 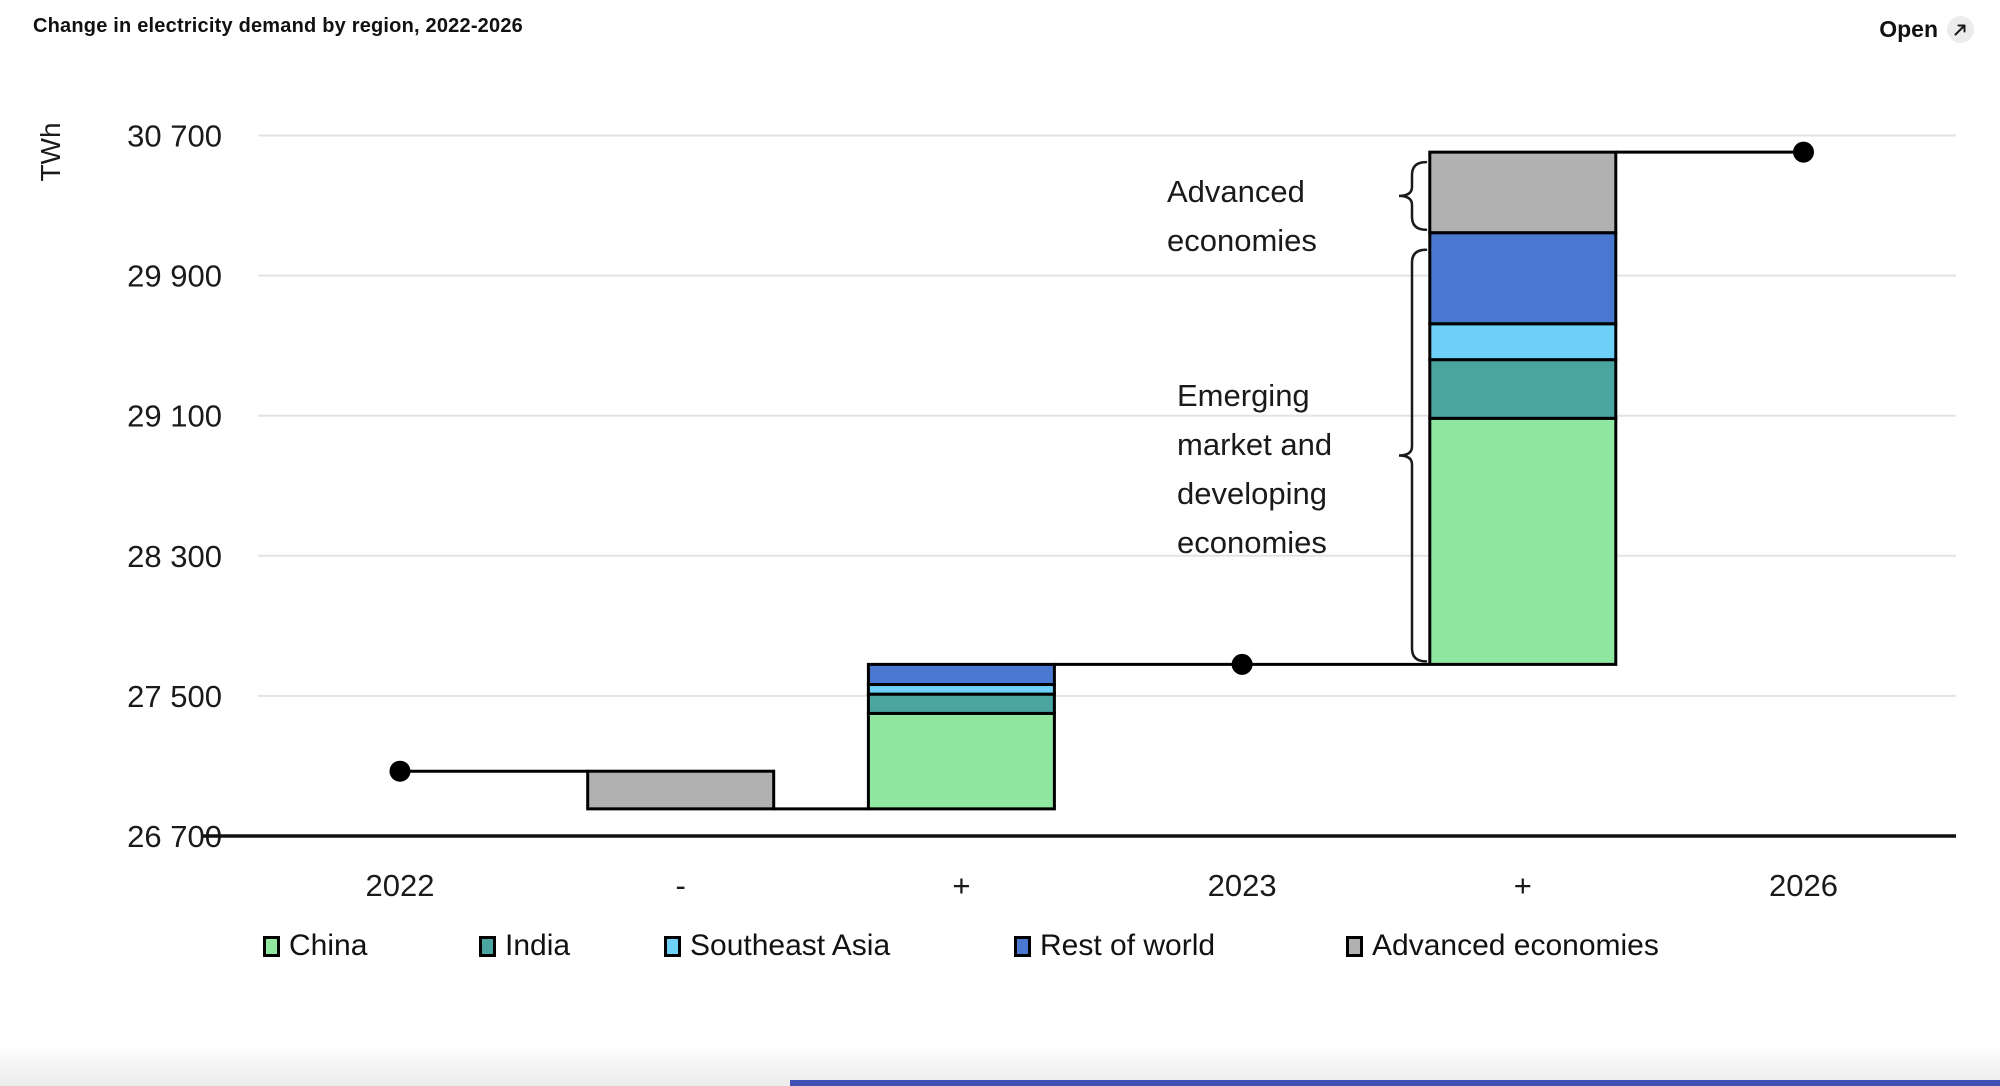 I want to click on annotation-advanced-economies: Advanced economies, so click(x=1242, y=216).